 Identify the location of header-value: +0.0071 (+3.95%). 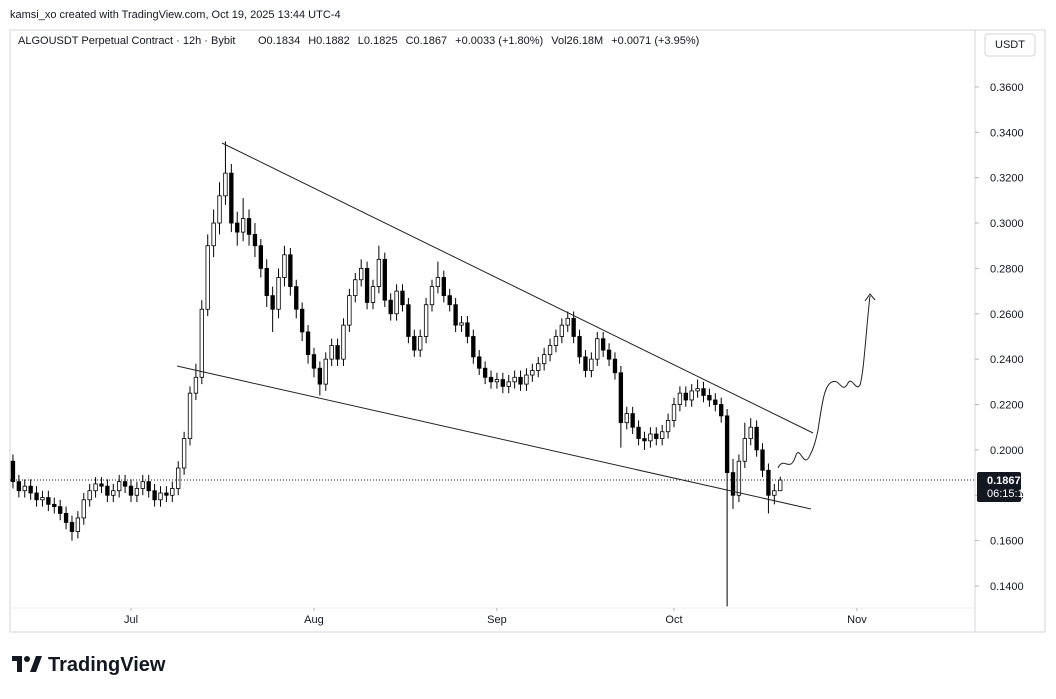
(655, 41).